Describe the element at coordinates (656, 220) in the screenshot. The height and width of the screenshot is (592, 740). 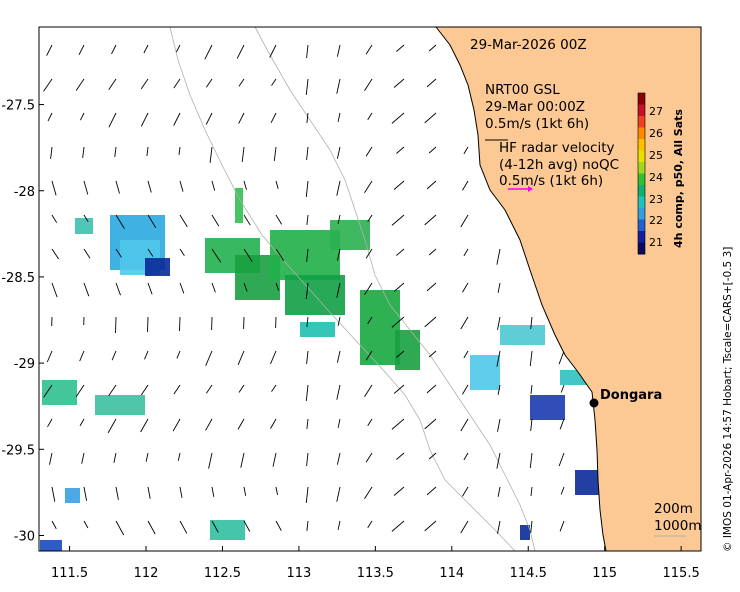
I see `colorbar-tick-label: 22` at that location.